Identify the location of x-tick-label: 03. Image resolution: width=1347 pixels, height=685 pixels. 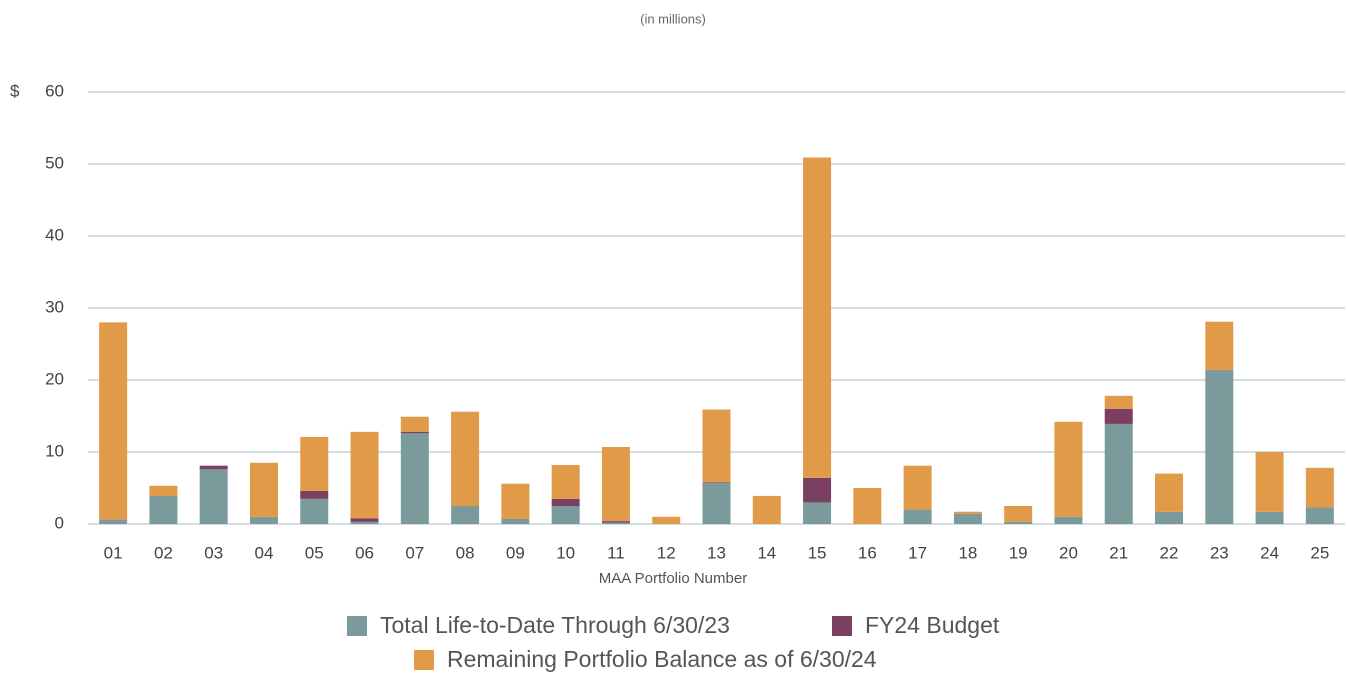
(213, 552).